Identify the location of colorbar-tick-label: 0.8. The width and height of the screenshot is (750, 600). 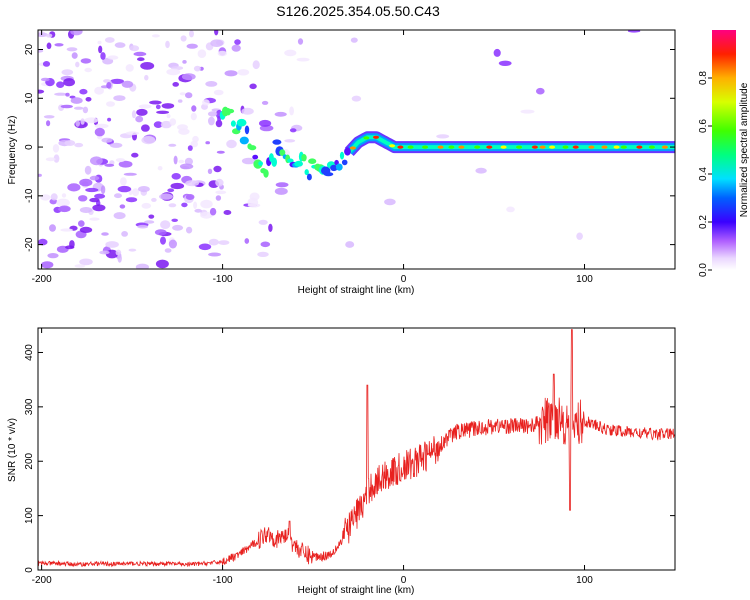
(703, 78).